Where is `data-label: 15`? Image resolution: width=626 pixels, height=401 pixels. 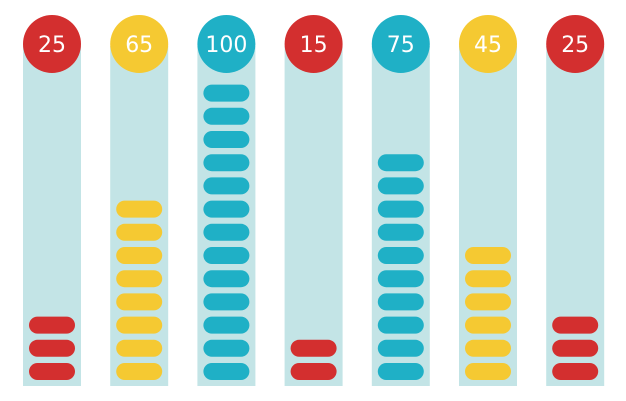
data-label: 15 is located at coordinates (314, 45).